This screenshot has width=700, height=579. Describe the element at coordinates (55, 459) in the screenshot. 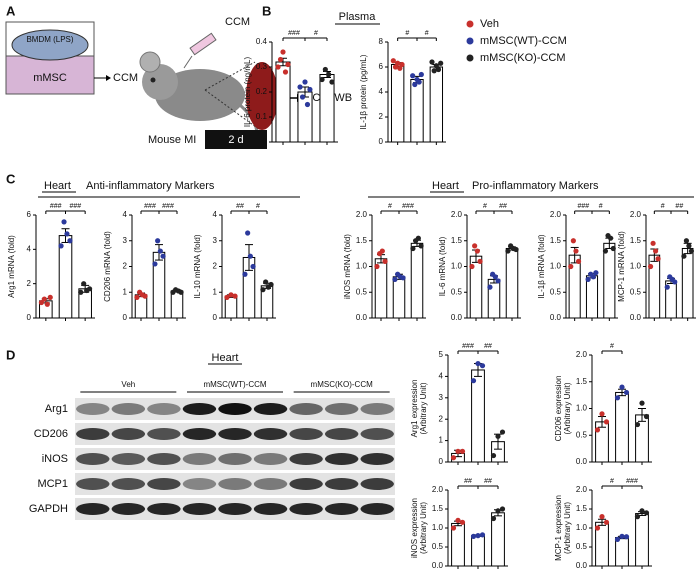

I see `blot-row-label: iNOS` at that location.